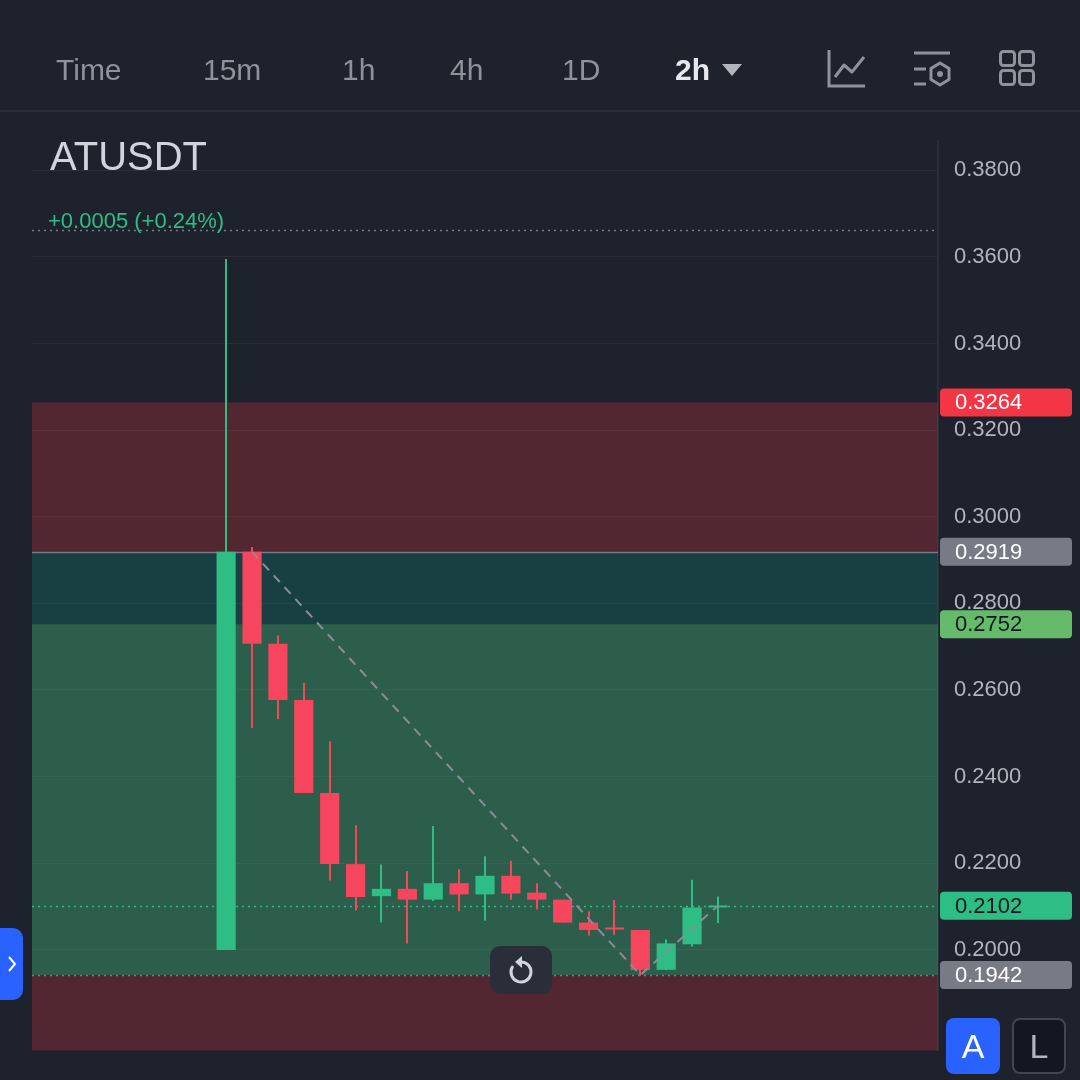  I want to click on text: +0.0005 (+0.24%), so click(136, 220).